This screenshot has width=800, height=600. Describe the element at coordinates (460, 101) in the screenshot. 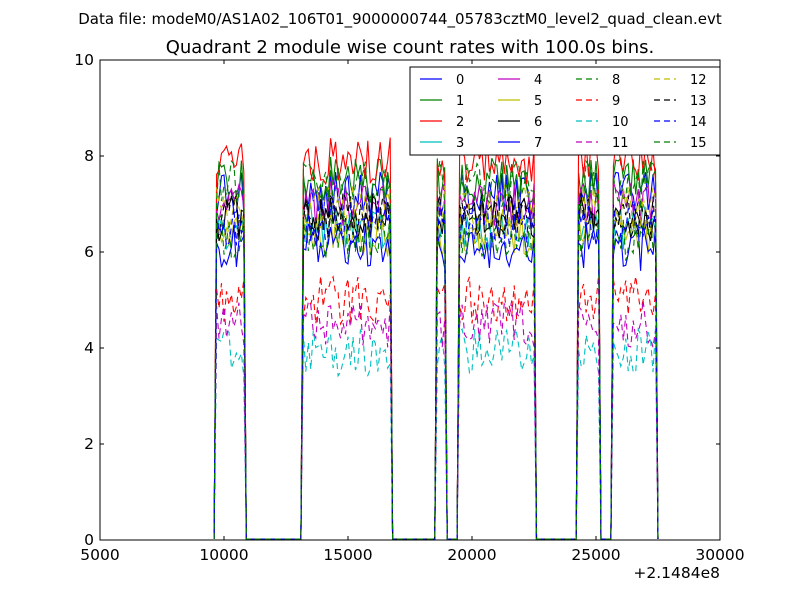

I see `legend-label-1: 1` at that location.